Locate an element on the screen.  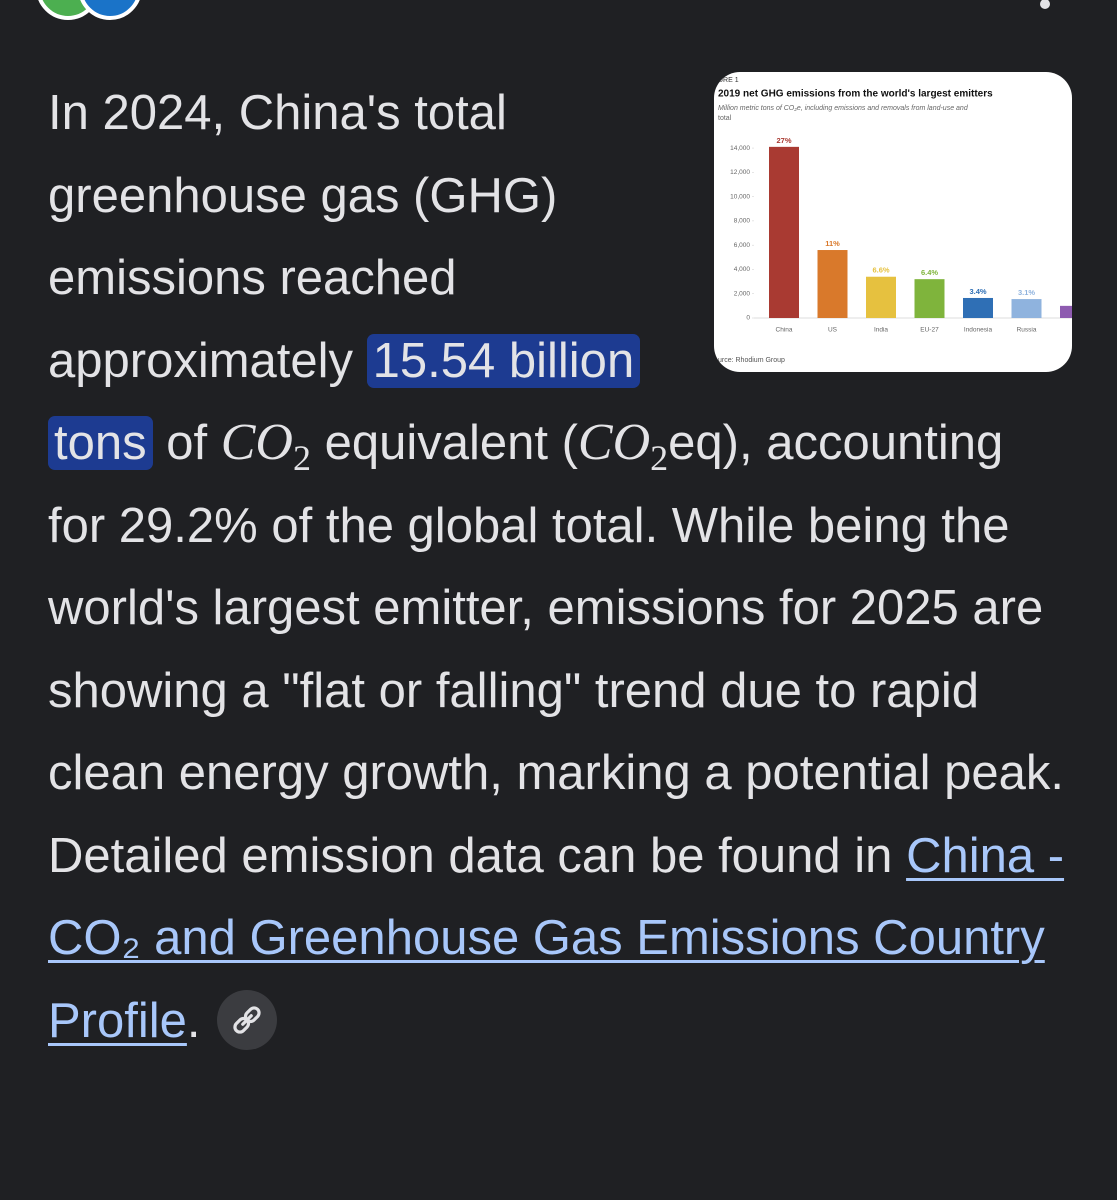
x-tick-label: Russia is located at coordinates (1027, 330).